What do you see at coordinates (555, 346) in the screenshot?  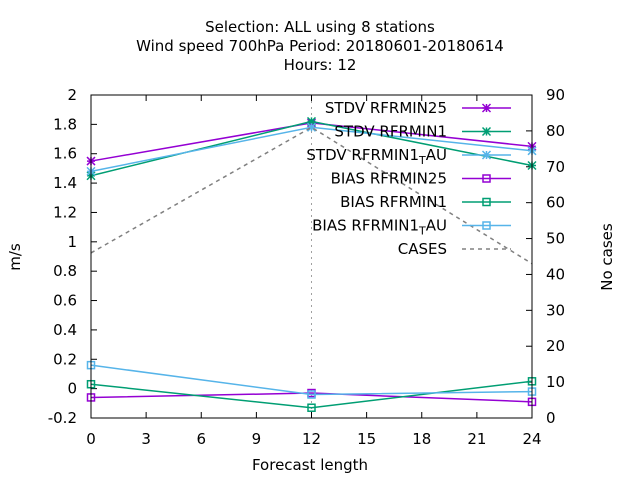 I see `y2-tick-label-2: 20` at bounding box center [555, 346].